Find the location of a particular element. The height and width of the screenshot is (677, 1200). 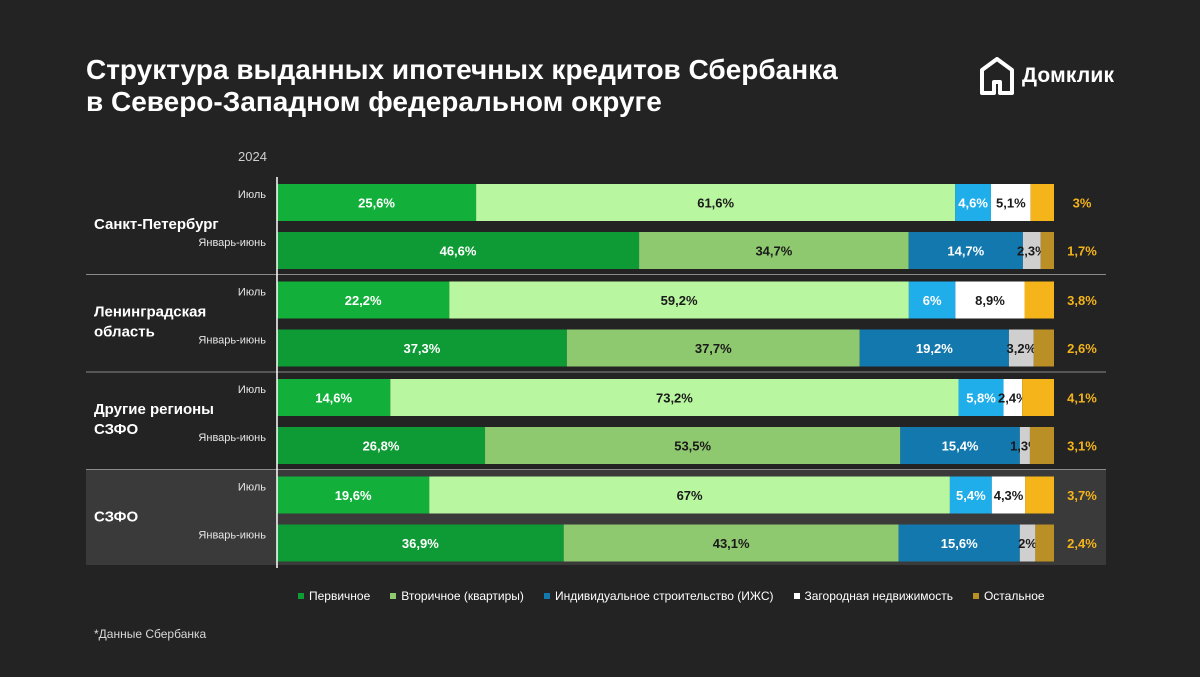

data-label: 22,2% is located at coordinates (363, 300).